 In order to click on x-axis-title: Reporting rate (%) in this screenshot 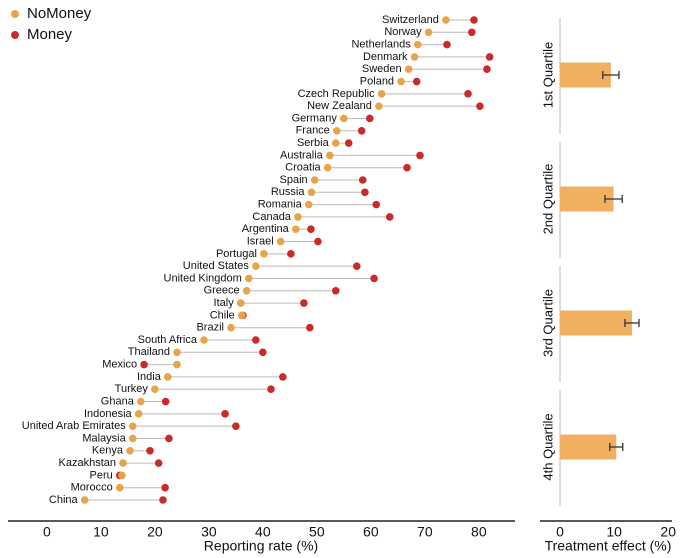, I will do `click(261, 546)`.